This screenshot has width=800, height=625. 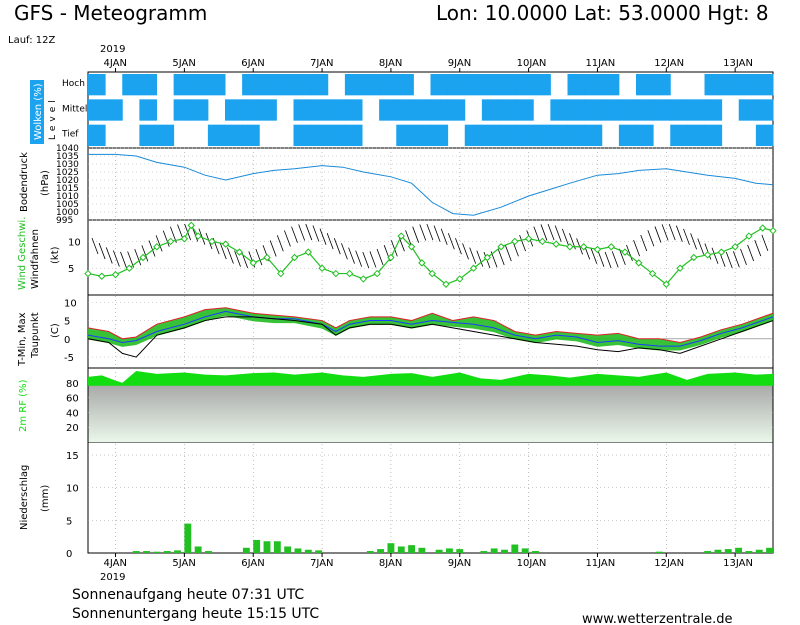 I want to click on pressure-tick-label: 1020, so click(x=67, y=181).